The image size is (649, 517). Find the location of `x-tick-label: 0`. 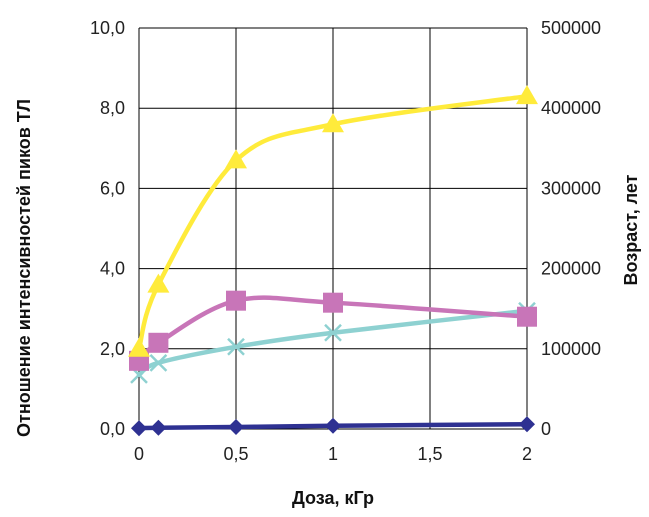

x-tick-label: 0 is located at coordinates (139, 454).